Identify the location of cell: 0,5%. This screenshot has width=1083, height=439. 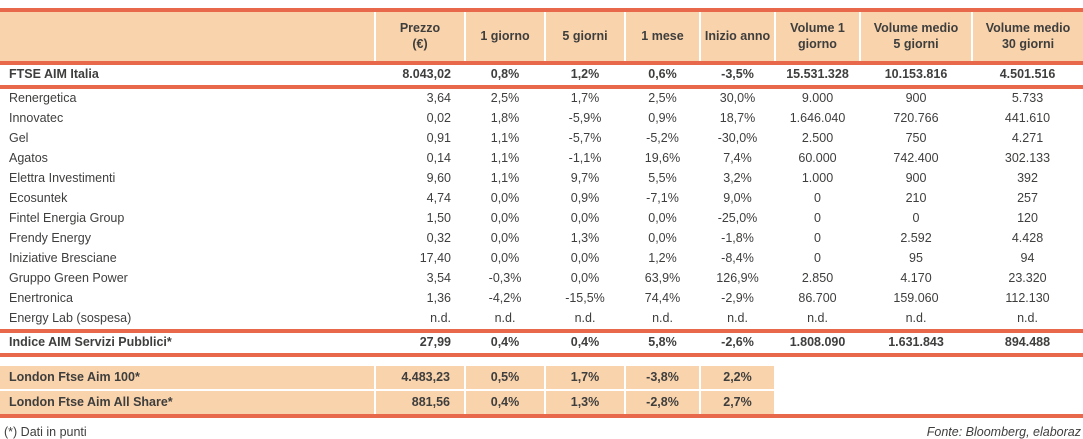
(504, 377).